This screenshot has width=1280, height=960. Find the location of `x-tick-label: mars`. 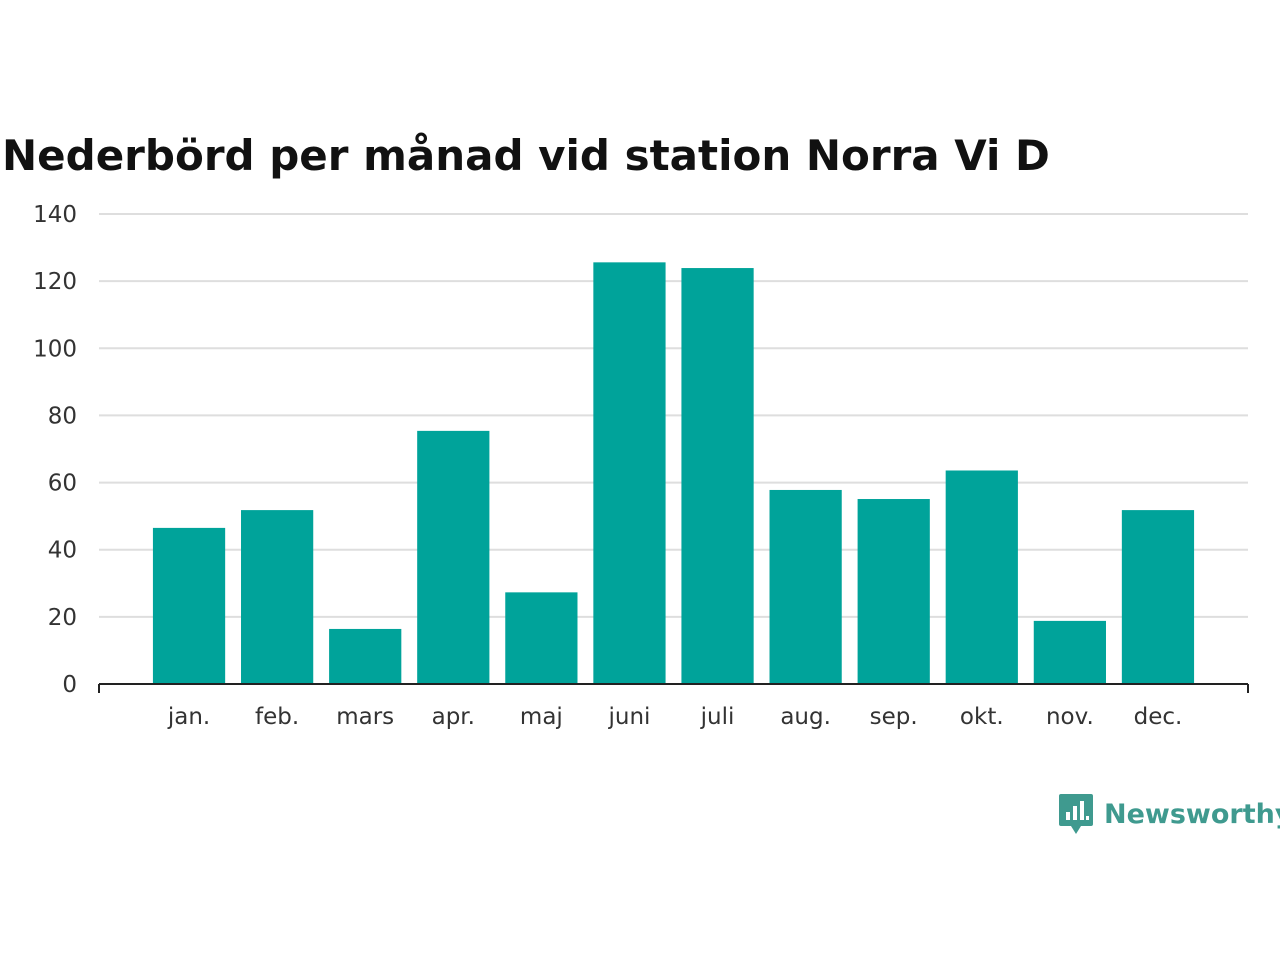

x-tick-label: mars is located at coordinates (365, 717).